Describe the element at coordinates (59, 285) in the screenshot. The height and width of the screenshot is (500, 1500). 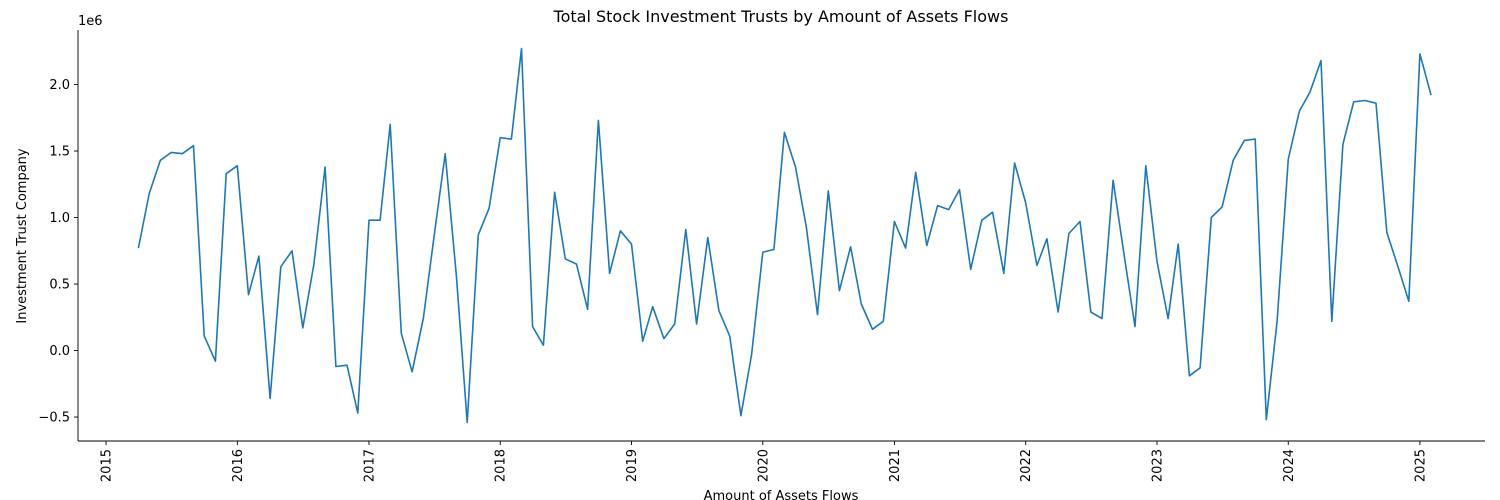
I see `y-tick-label: 0.5` at that location.